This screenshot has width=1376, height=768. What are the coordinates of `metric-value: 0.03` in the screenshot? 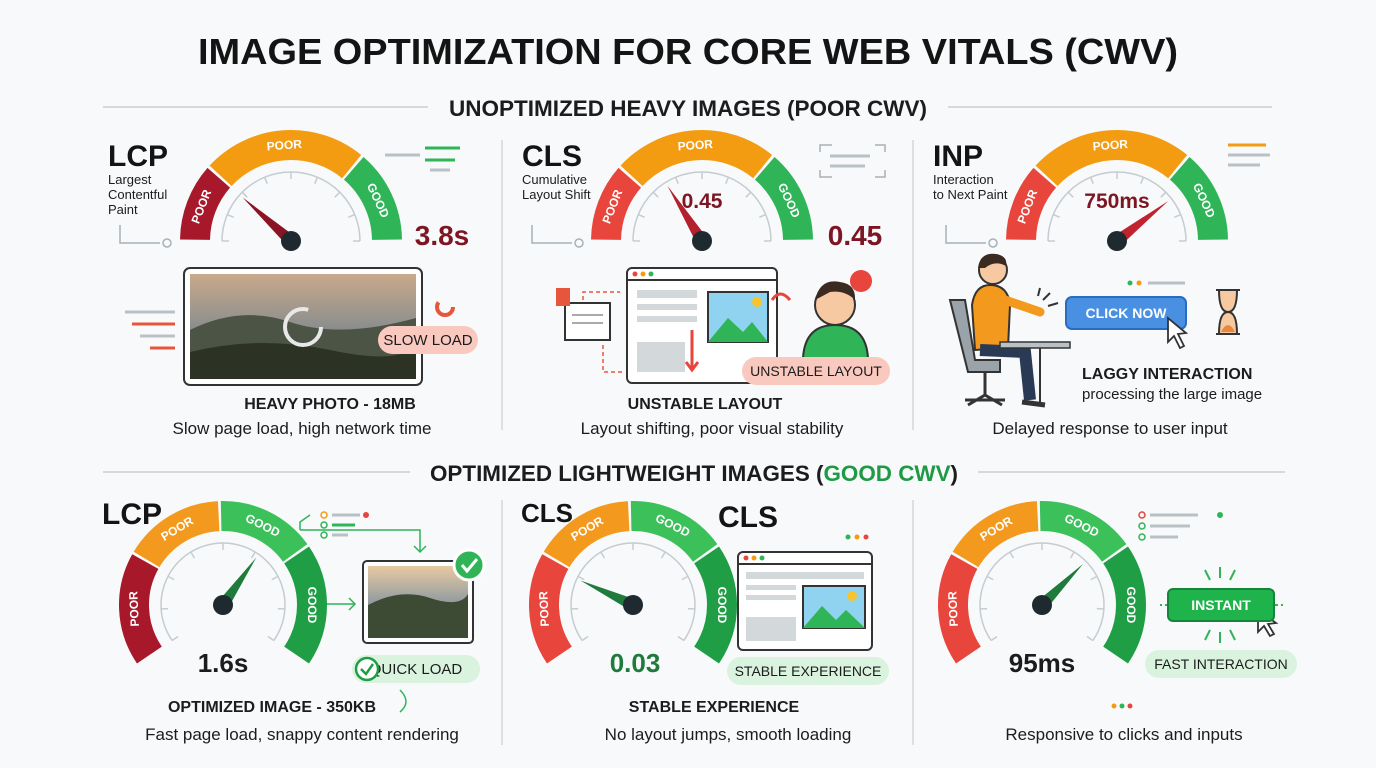 It's located at (635, 663).